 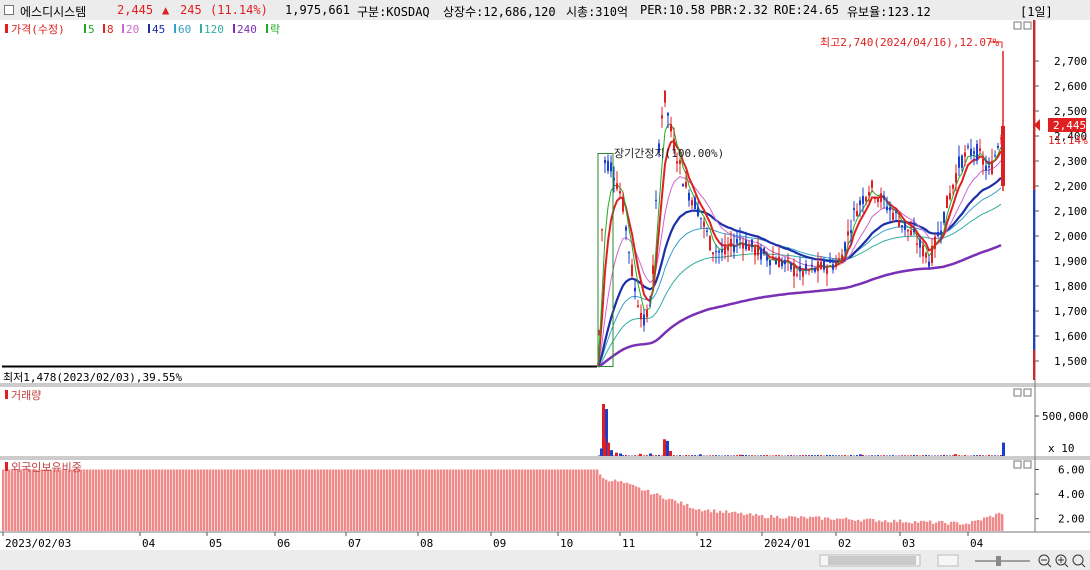 What do you see at coordinates (1036, 12) in the screenshot?
I see `period-selector: [1일]` at bounding box center [1036, 12].